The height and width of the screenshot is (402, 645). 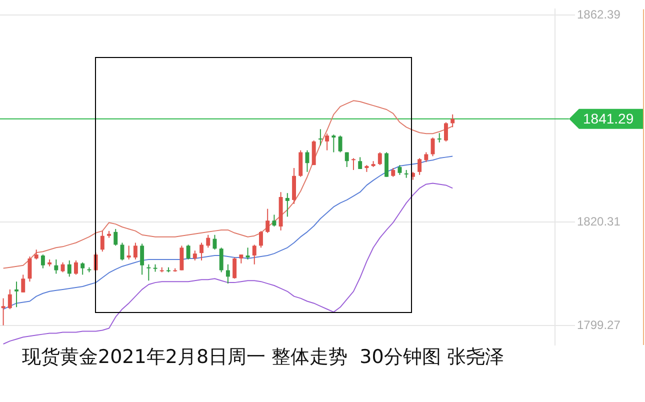 What do you see at coordinates (608, 118) in the screenshot?
I see `ref-line-label: 1841.29` at bounding box center [608, 118].